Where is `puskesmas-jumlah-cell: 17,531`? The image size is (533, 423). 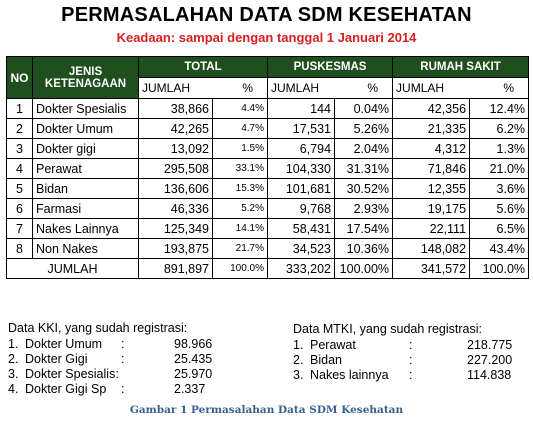 puskesmas-jumlah-cell: 17,531 is located at coordinates (301, 128).